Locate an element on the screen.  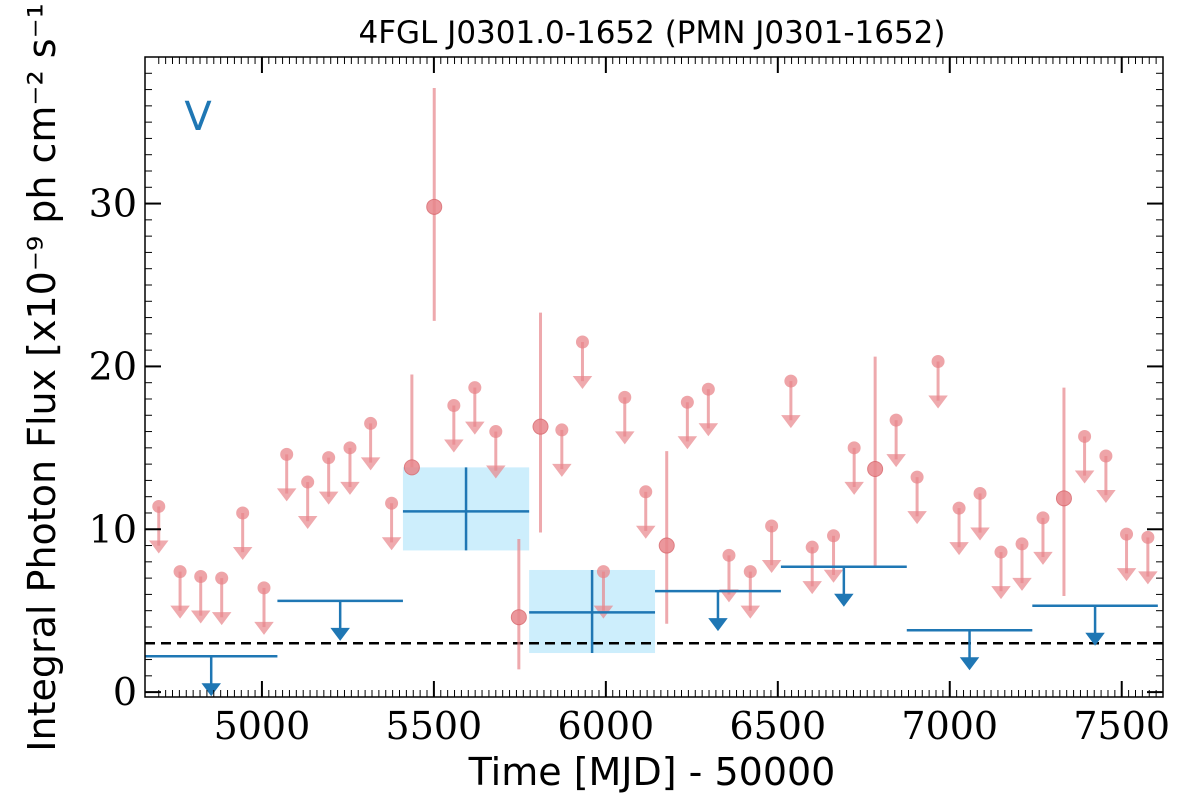
x-tick-label: 7000 is located at coordinates (949, 726).